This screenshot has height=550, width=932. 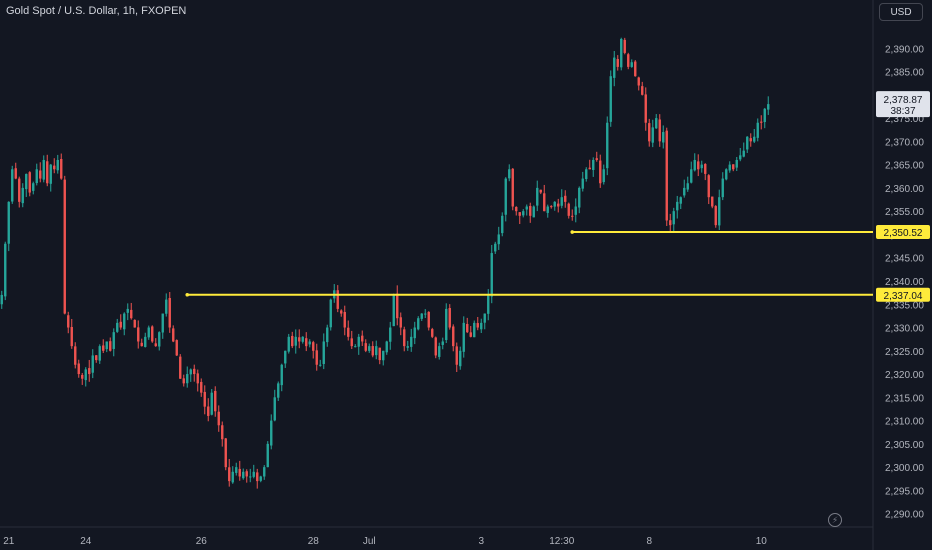 What do you see at coordinates (481, 541) in the screenshot?
I see `x-tick-label: 3` at bounding box center [481, 541].